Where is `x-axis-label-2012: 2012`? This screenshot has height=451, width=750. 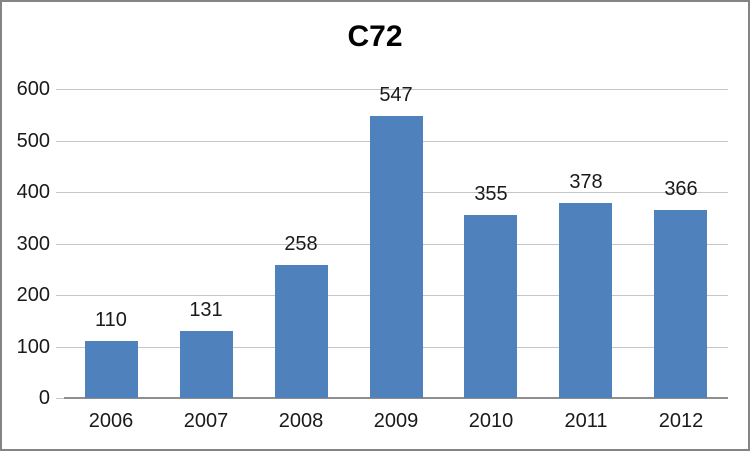 x-axis-label-2012: 2012 is located at coordinates (681, 421).